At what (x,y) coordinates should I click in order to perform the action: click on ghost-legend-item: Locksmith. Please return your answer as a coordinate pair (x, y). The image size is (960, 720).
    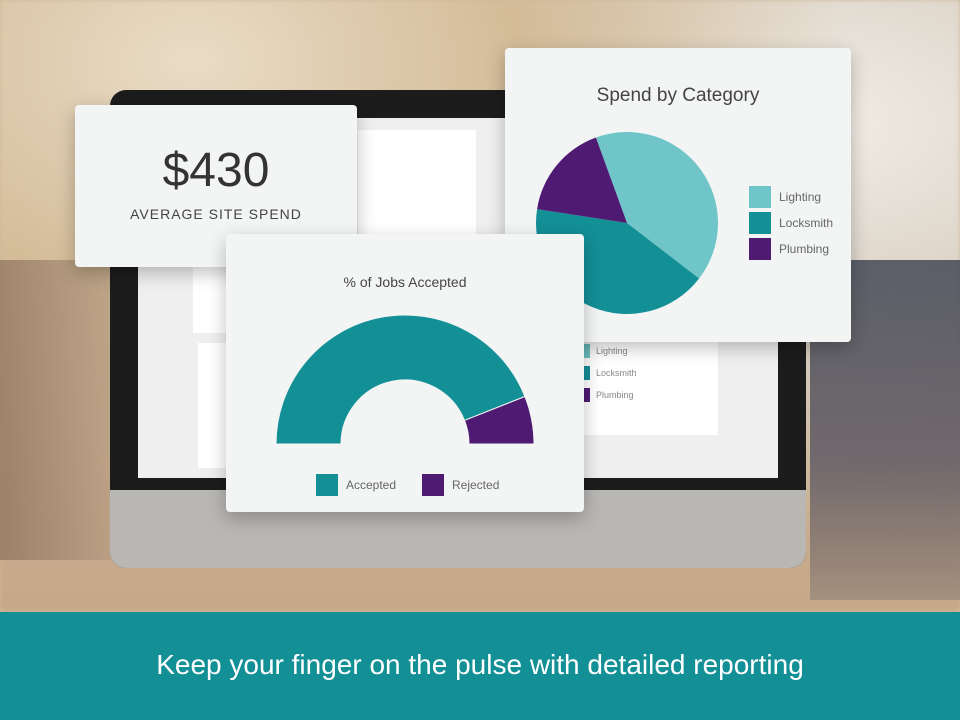
    Looking at the image, I should click on (610, 373).